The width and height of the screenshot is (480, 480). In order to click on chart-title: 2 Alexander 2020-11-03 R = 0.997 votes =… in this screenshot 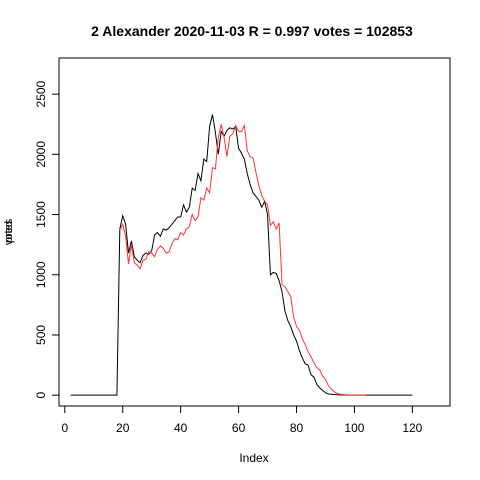, I will do `click(252, 31)`.